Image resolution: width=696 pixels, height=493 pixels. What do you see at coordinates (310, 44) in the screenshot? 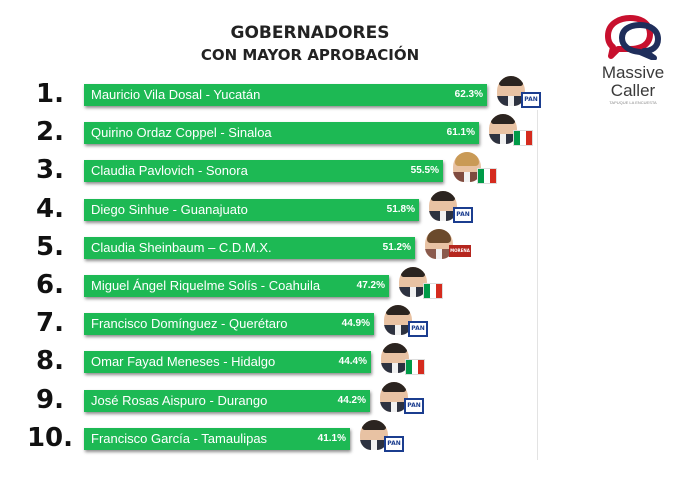
I see `chart-title: GOBERNADORES CON MAYOR APROBACIÓN` at bounding box center [310, 44].